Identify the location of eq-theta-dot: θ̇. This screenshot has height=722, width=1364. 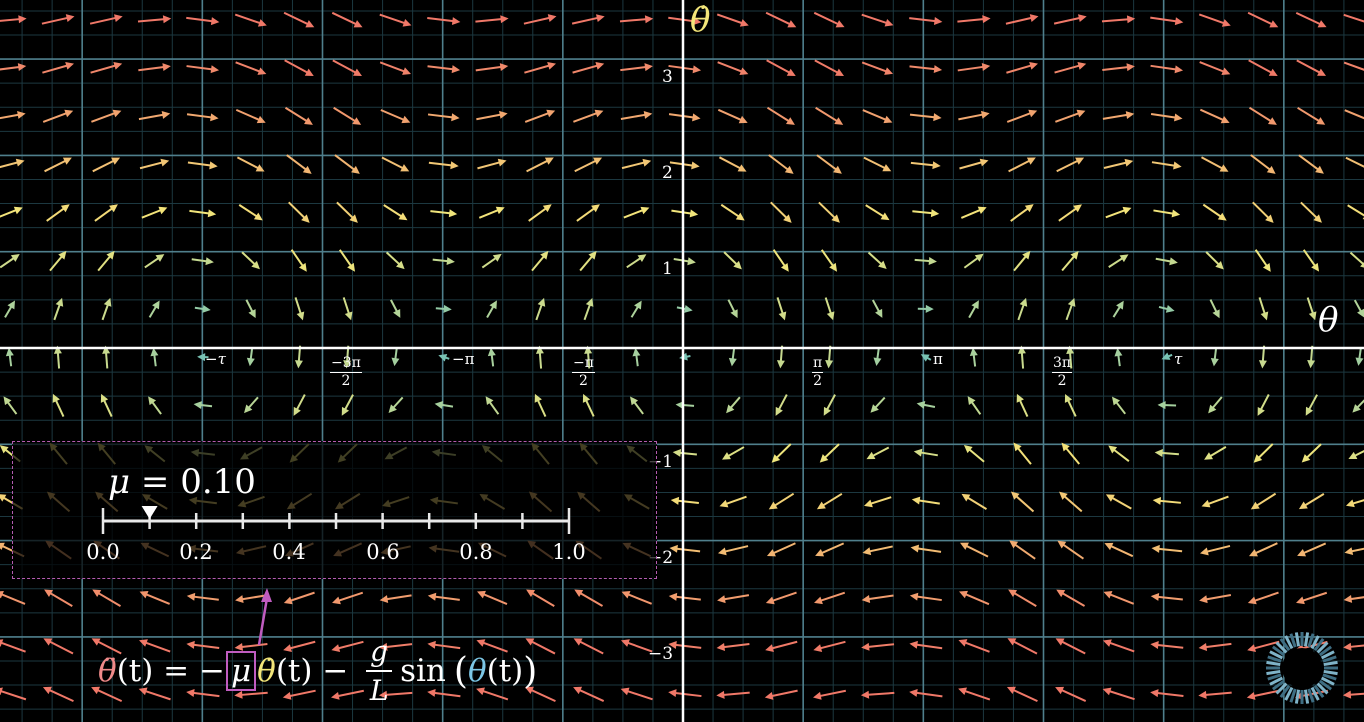
(266, 671).